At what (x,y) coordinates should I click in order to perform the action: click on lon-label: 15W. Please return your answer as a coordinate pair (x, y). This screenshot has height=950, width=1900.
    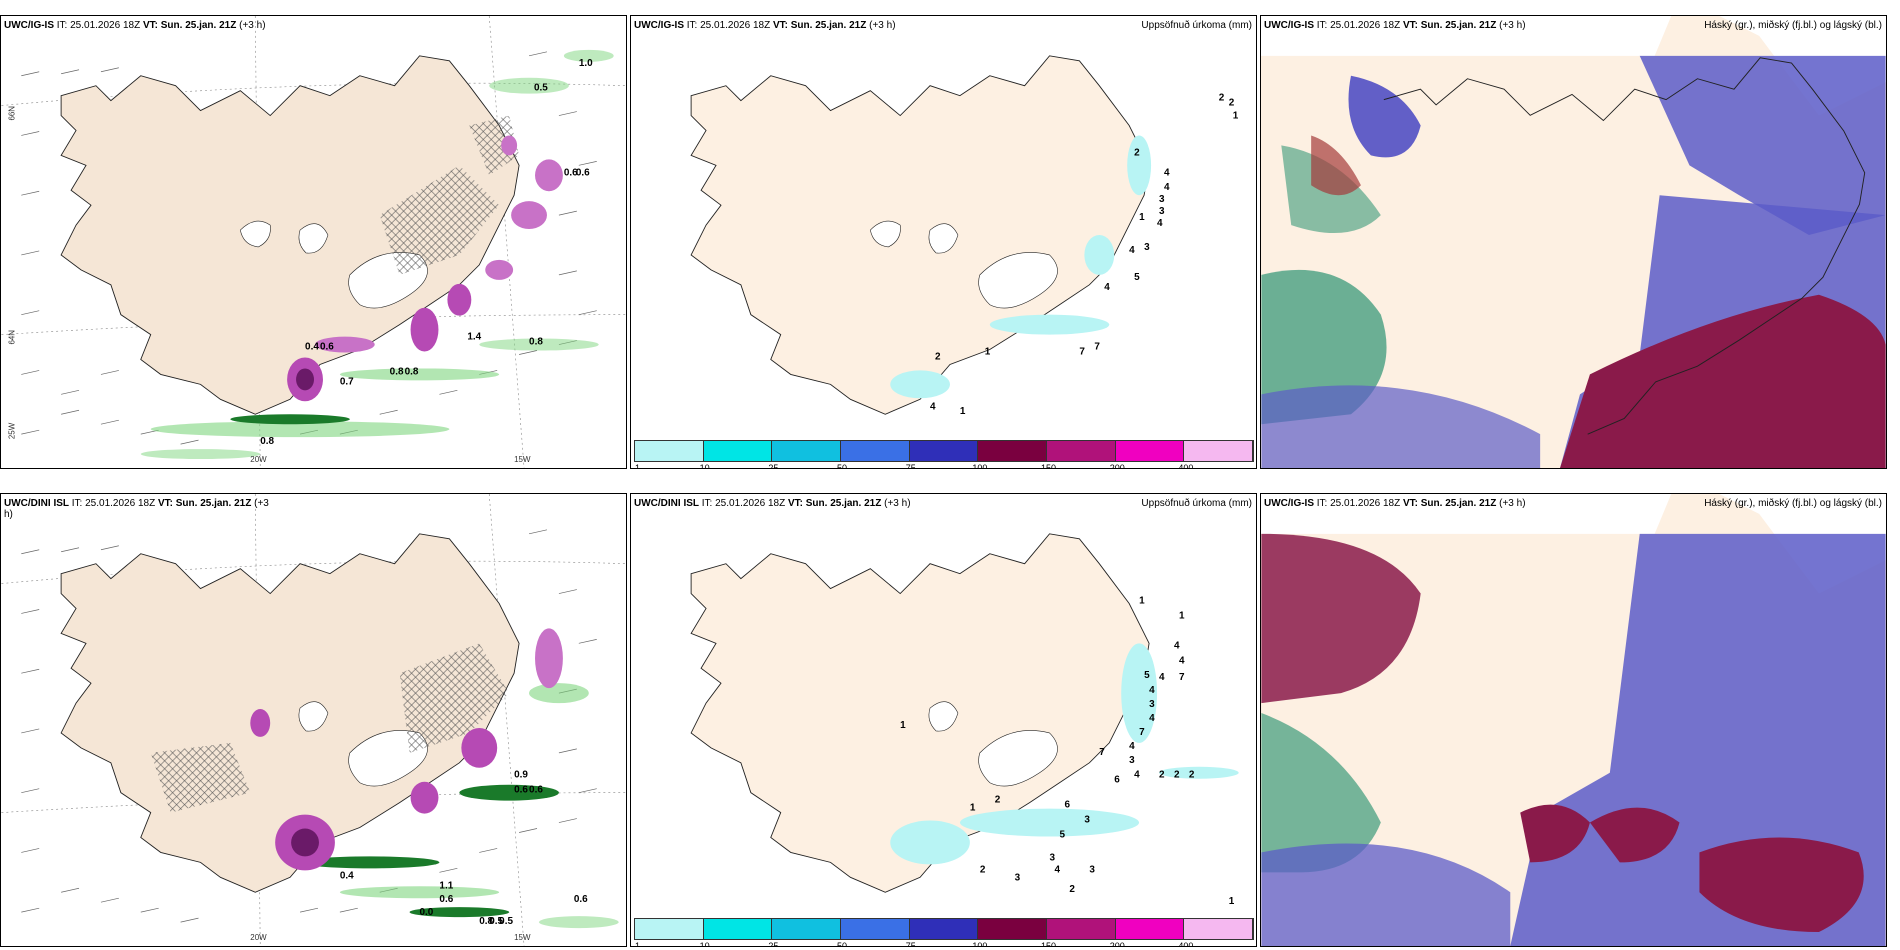
    Looking at the image, I should click on (522, 937).